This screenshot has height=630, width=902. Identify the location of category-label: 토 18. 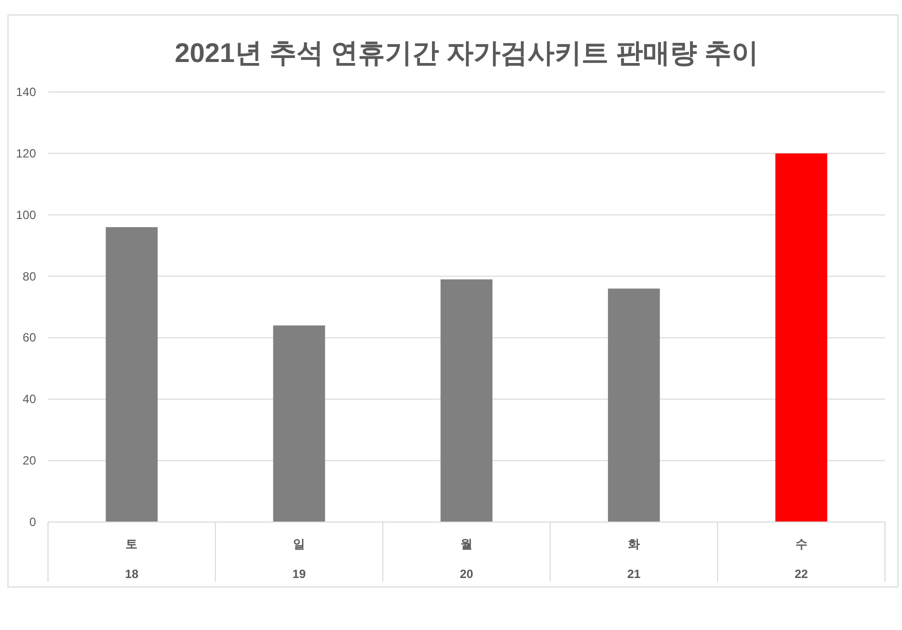
(131, 559).